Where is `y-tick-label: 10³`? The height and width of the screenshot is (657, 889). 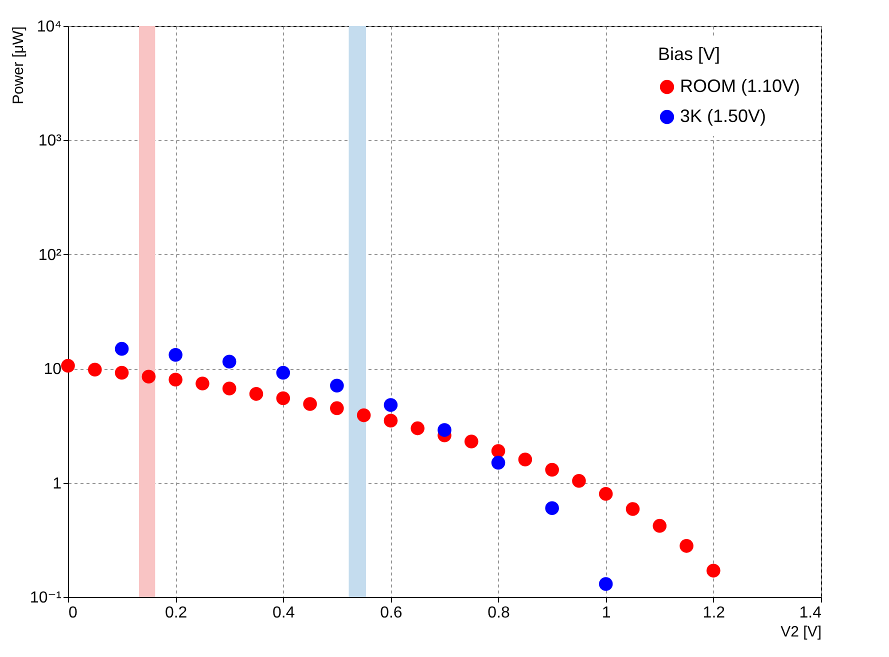 y-tick-label: 10³ is located at coordinates (50, 141).